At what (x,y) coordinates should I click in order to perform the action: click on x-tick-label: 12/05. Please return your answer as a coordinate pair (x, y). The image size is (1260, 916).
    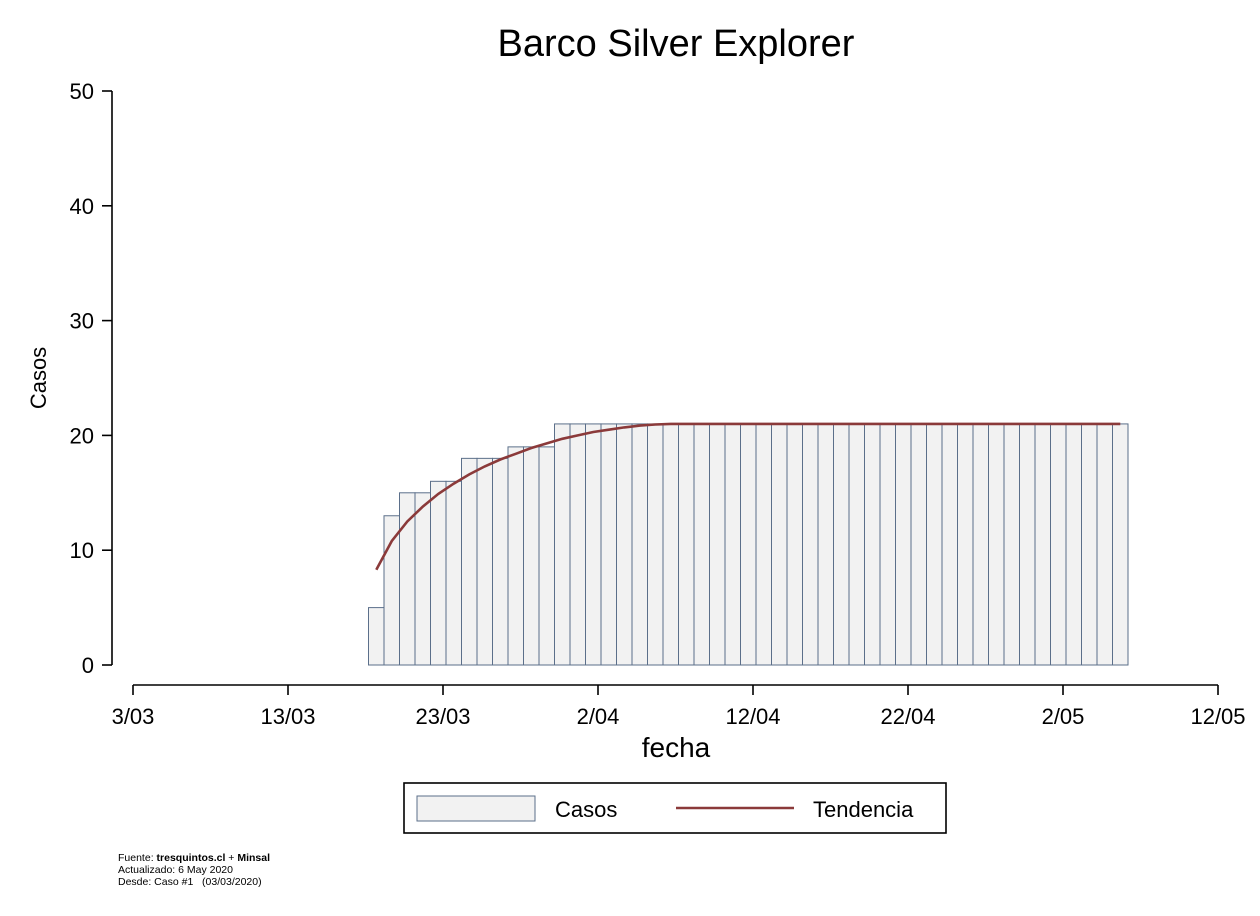
    Looking at the image, I should click on (1217, 716).